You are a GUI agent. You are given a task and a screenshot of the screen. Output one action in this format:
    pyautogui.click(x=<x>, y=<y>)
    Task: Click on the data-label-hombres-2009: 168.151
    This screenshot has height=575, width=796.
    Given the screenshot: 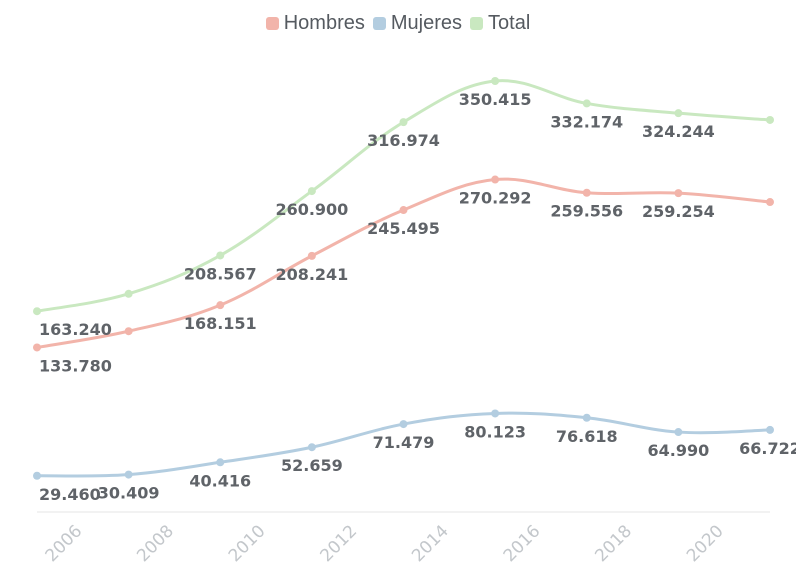 What is the action you would take?
    pyautogui.click(x=220, y=323)
    